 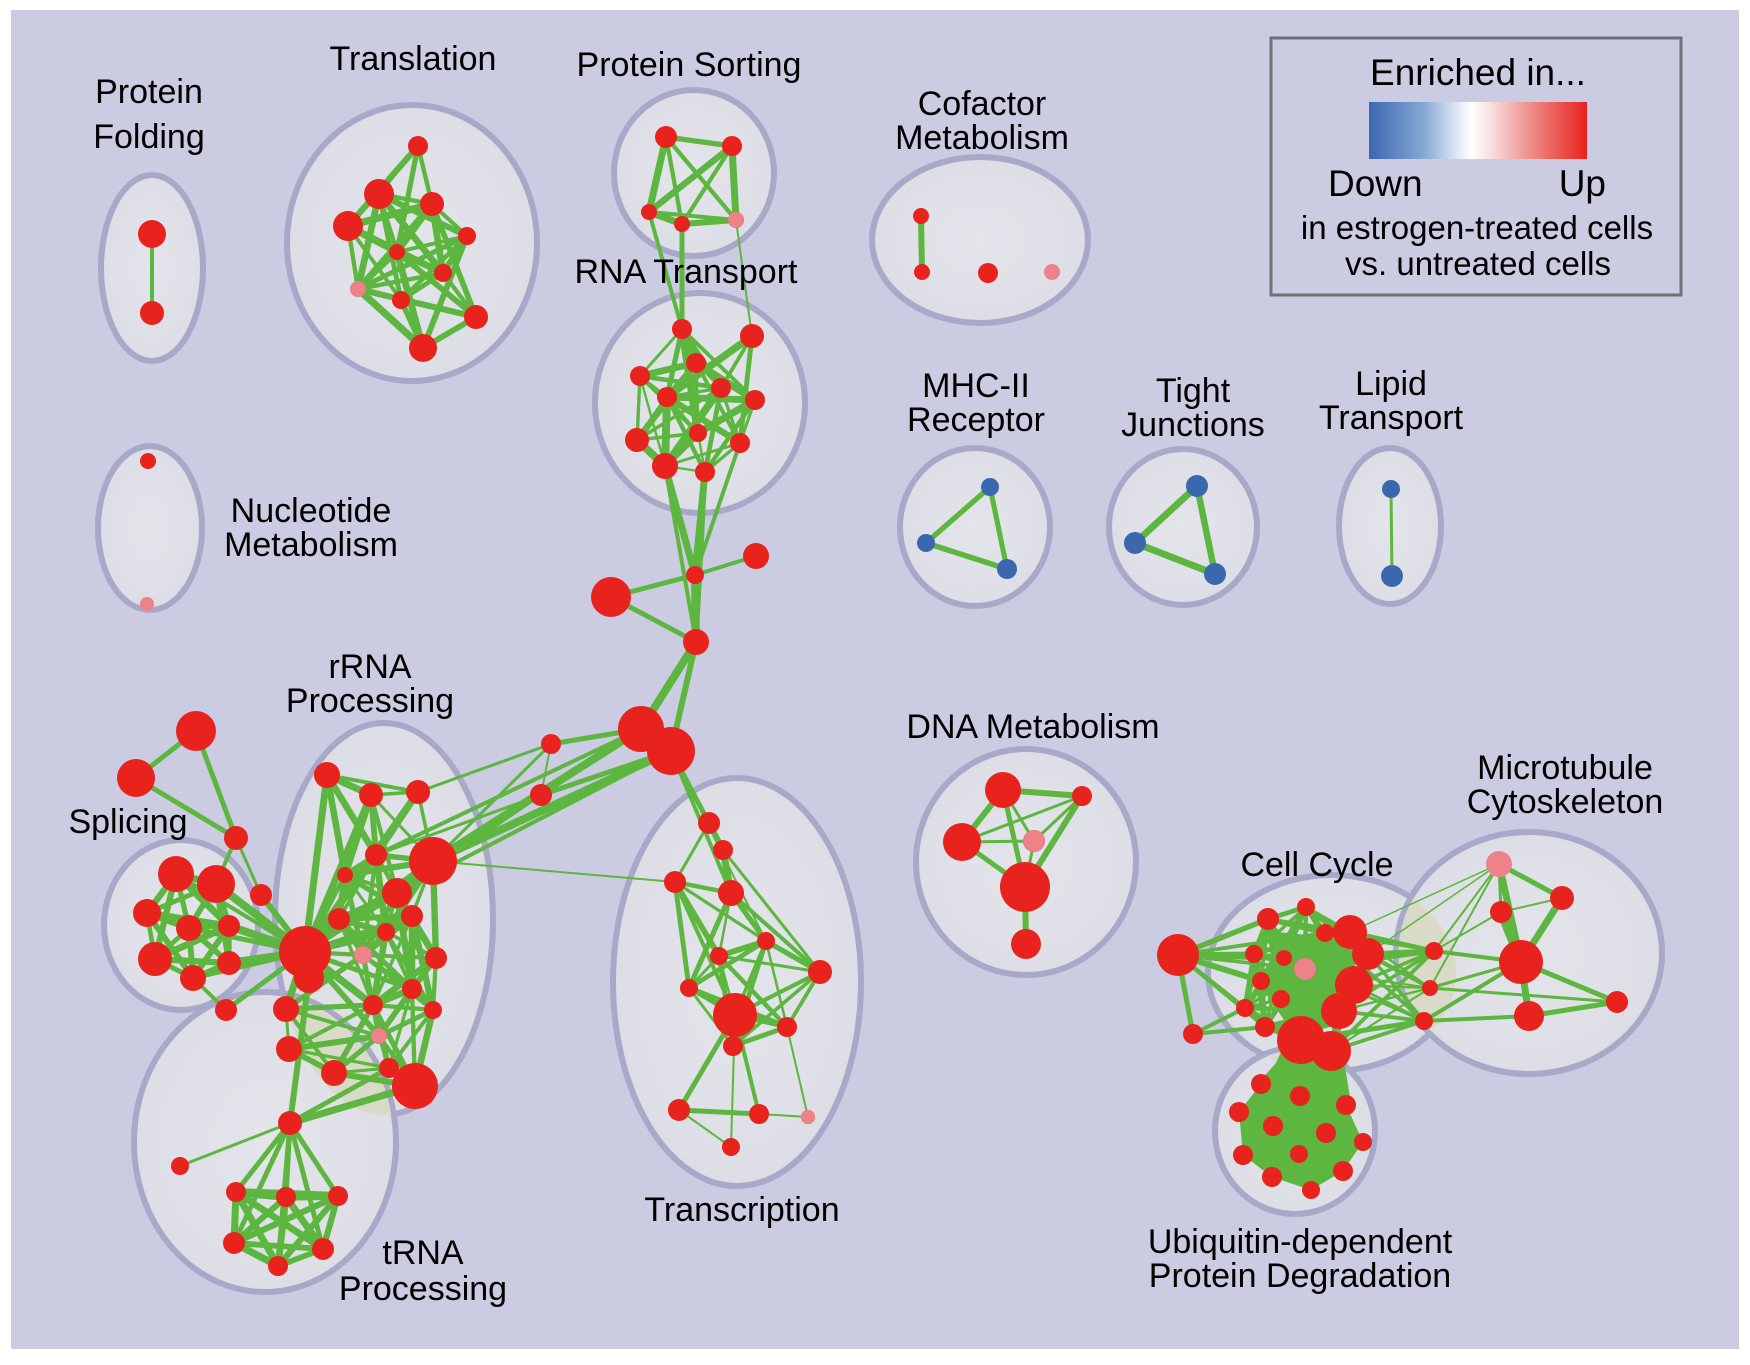 I want to click on svg-text: Receptor, so click(x=976, y=420).